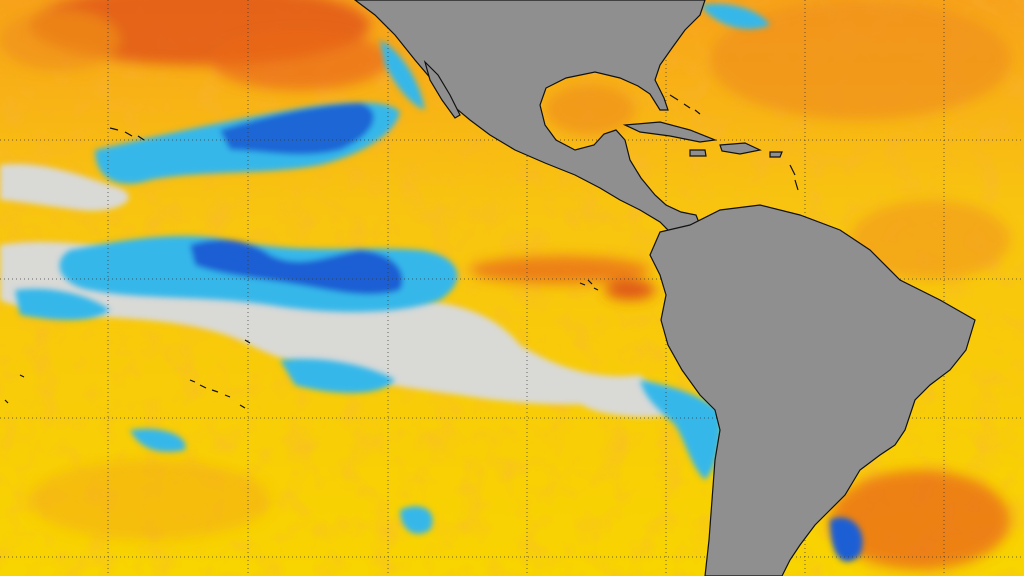  What do you see at coordinates (710, 142) in the screenshot?
I see `caribbean-islands` at bounding box center [710, 142].